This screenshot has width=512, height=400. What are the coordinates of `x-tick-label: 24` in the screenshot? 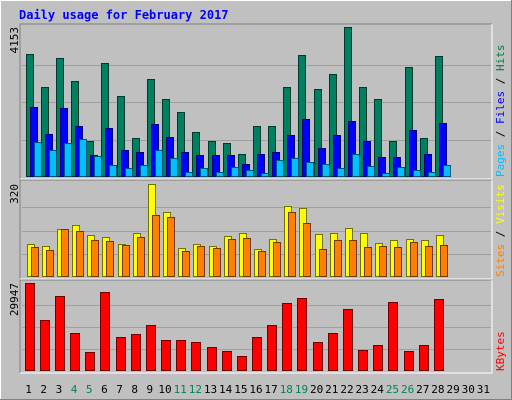 It's located at (378, 389).